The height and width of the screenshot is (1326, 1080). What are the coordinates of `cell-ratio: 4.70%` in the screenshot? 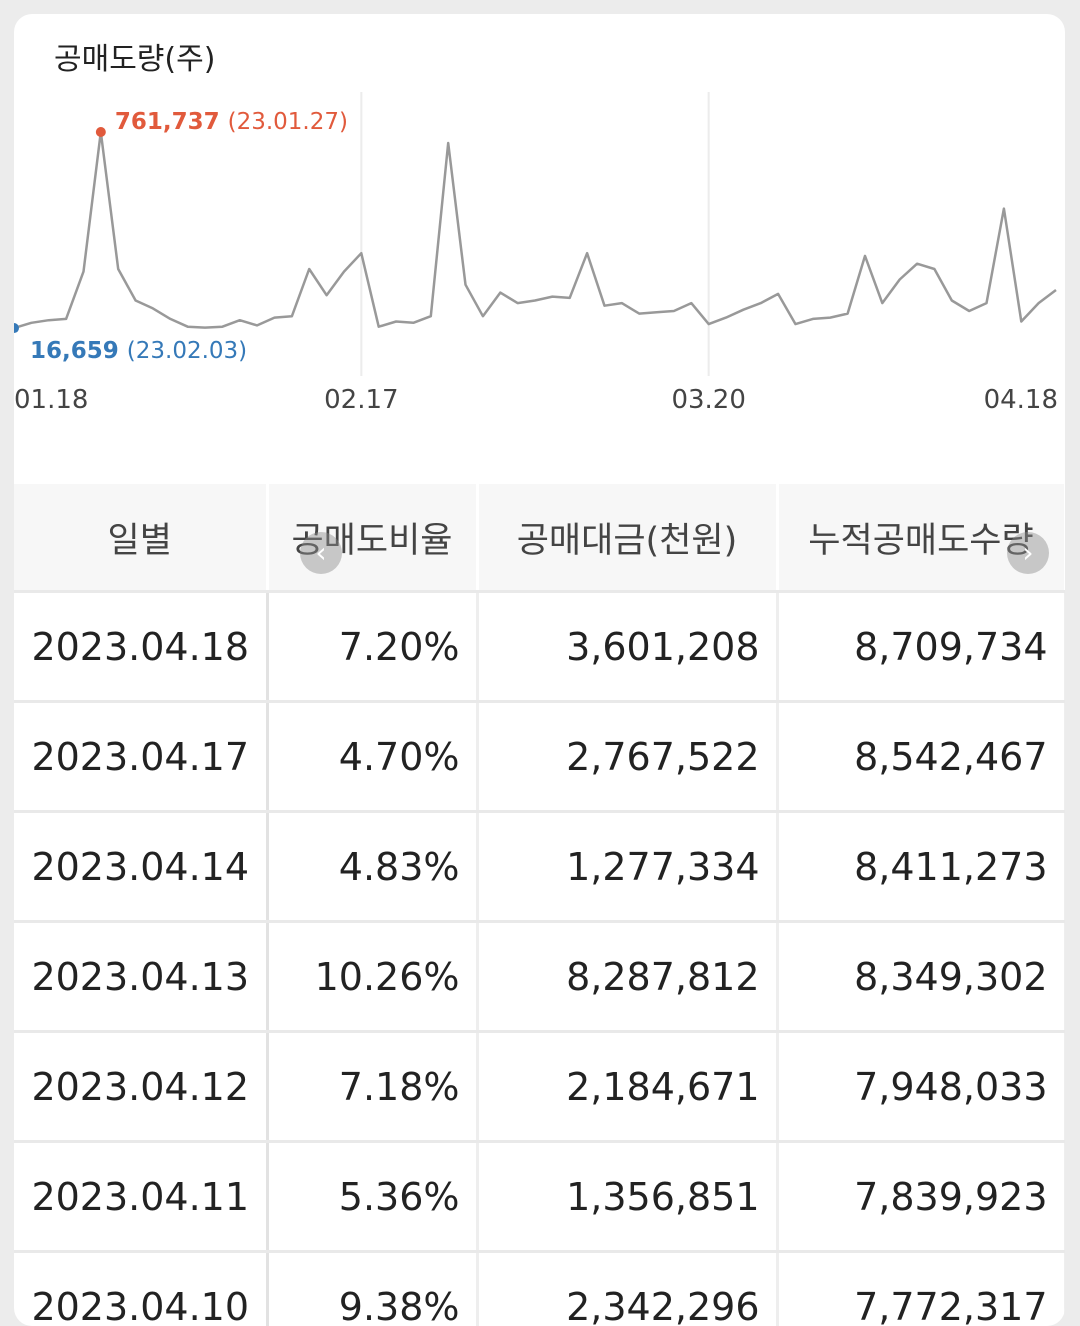 It's located at (373, 757).